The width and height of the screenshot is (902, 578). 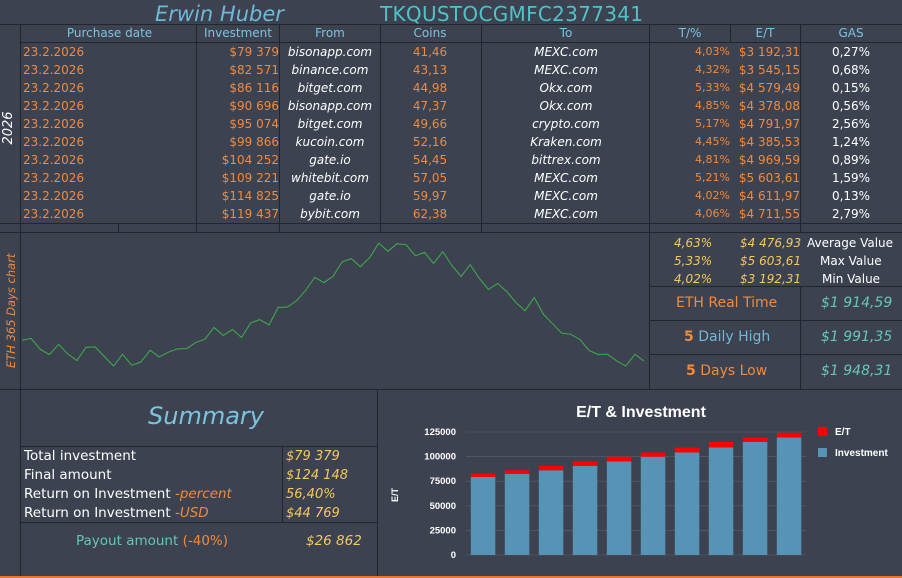 I want to click on summary-row-roi-usd: Return on Investment -USD, so click(x=116, y=513).